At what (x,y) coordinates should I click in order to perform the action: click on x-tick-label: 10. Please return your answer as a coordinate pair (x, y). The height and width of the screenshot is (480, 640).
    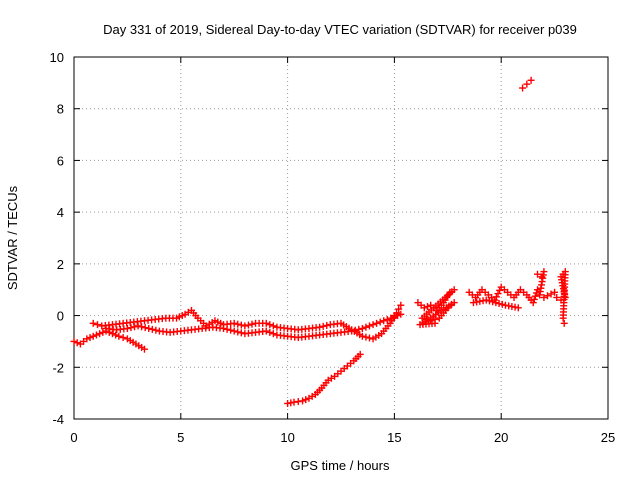
    Looking at the image, I should click on (287, 437).